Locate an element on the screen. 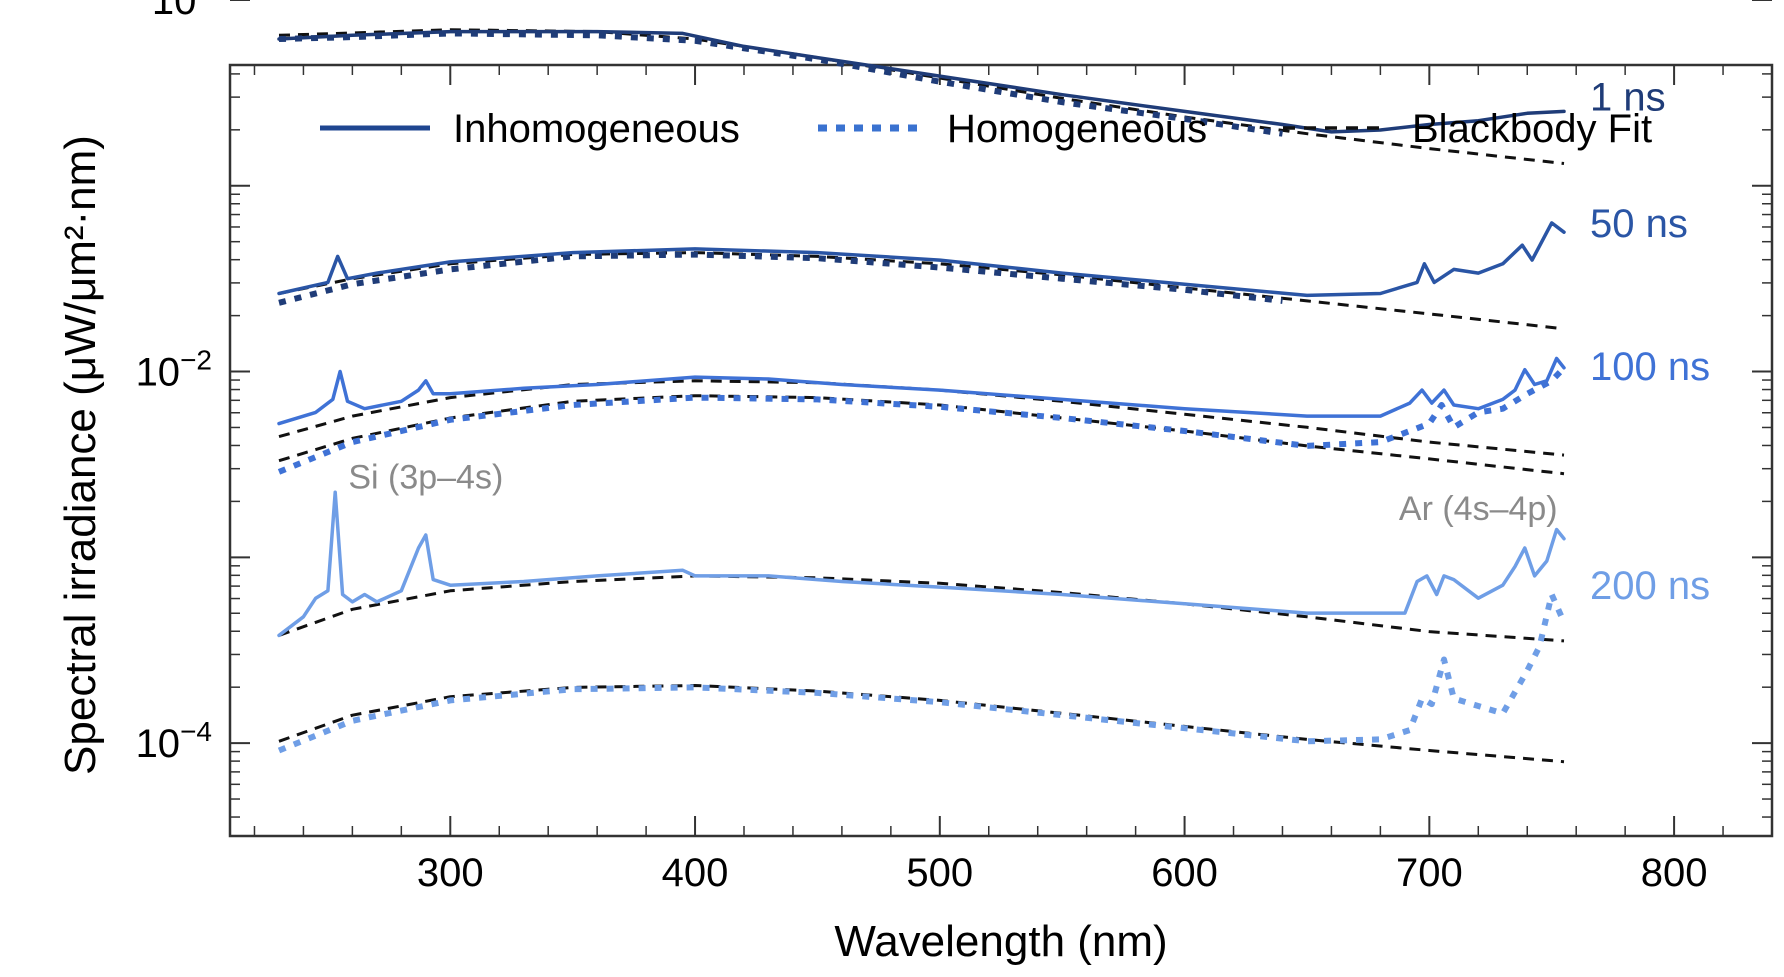 This screenshot has width=1784, height=977. x-tick-label: 600 is located at coordinates (1184, 873).